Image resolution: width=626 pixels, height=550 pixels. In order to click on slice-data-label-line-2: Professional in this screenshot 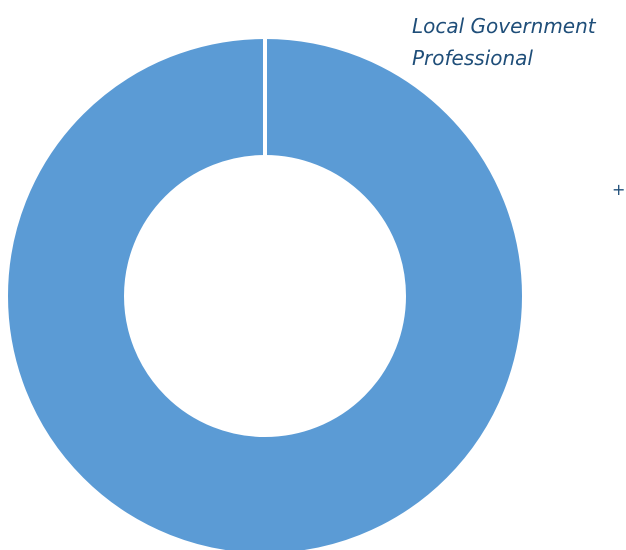, I will do `click(472, 58)`.